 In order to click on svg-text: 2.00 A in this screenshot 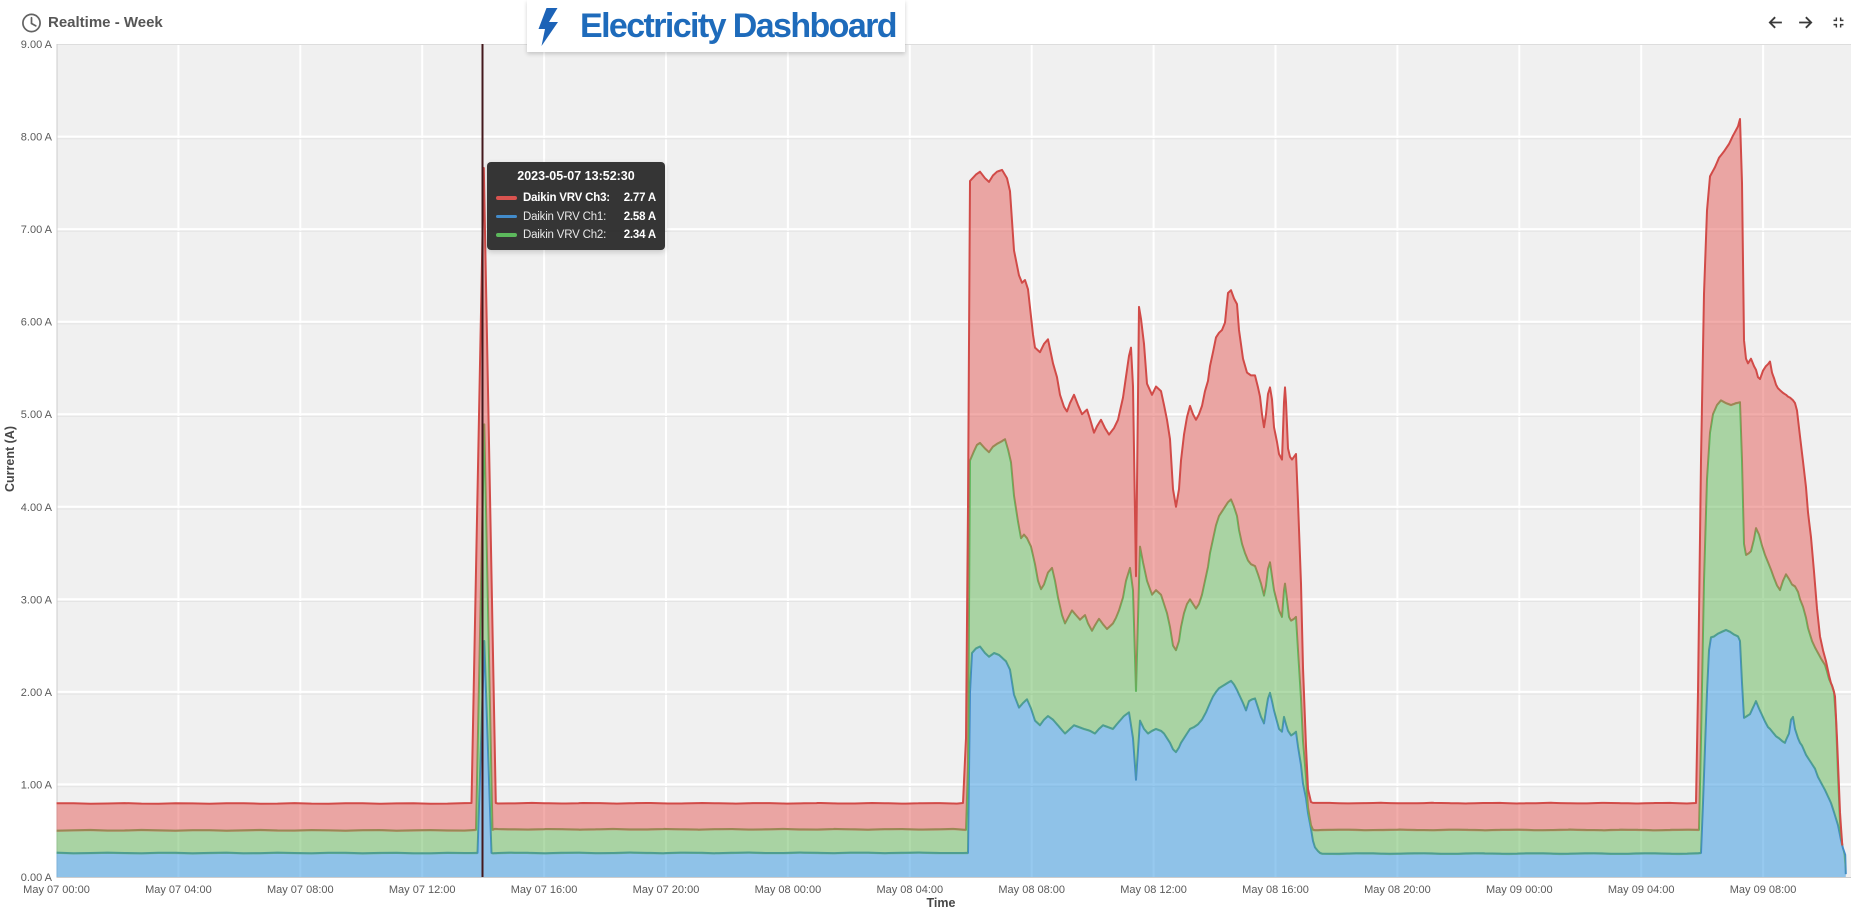, I will do `click(37, 693)`.